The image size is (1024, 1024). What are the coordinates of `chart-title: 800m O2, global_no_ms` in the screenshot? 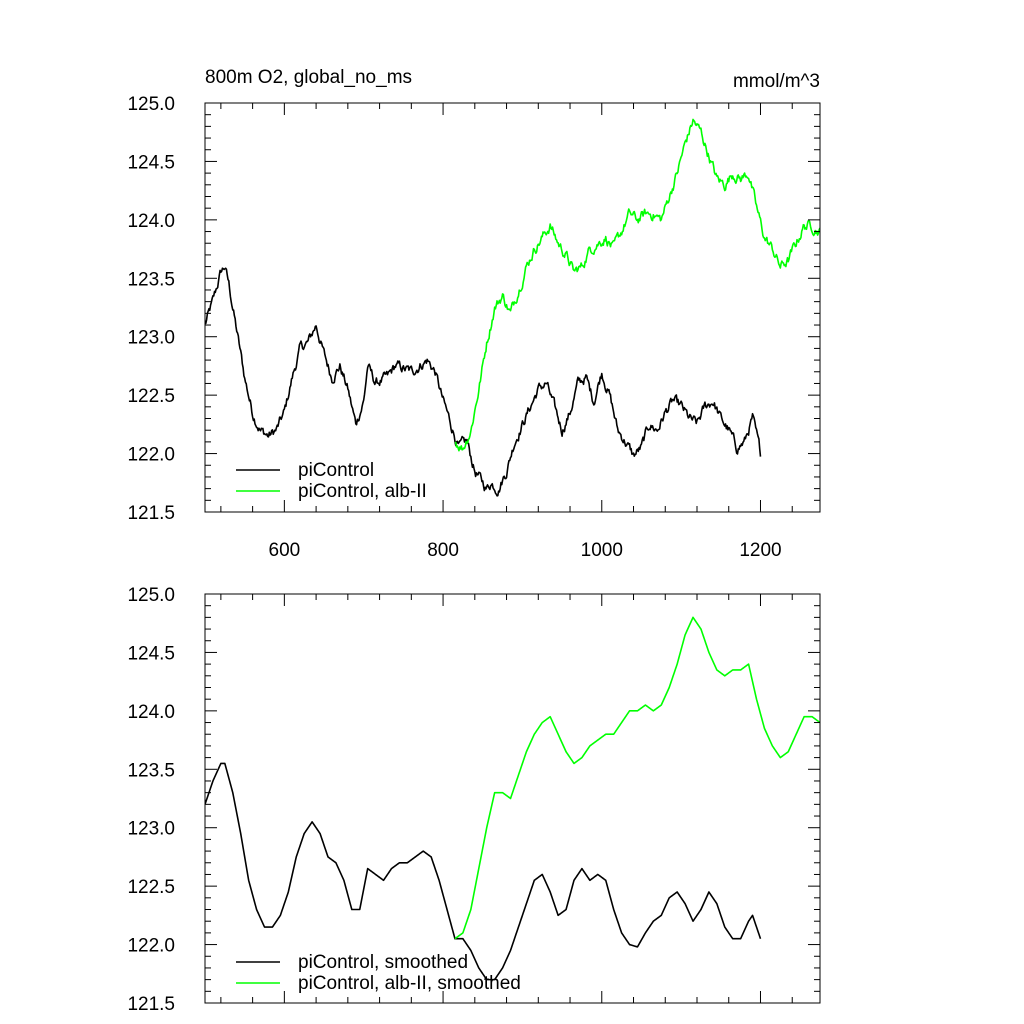 It's located at (308, 77).